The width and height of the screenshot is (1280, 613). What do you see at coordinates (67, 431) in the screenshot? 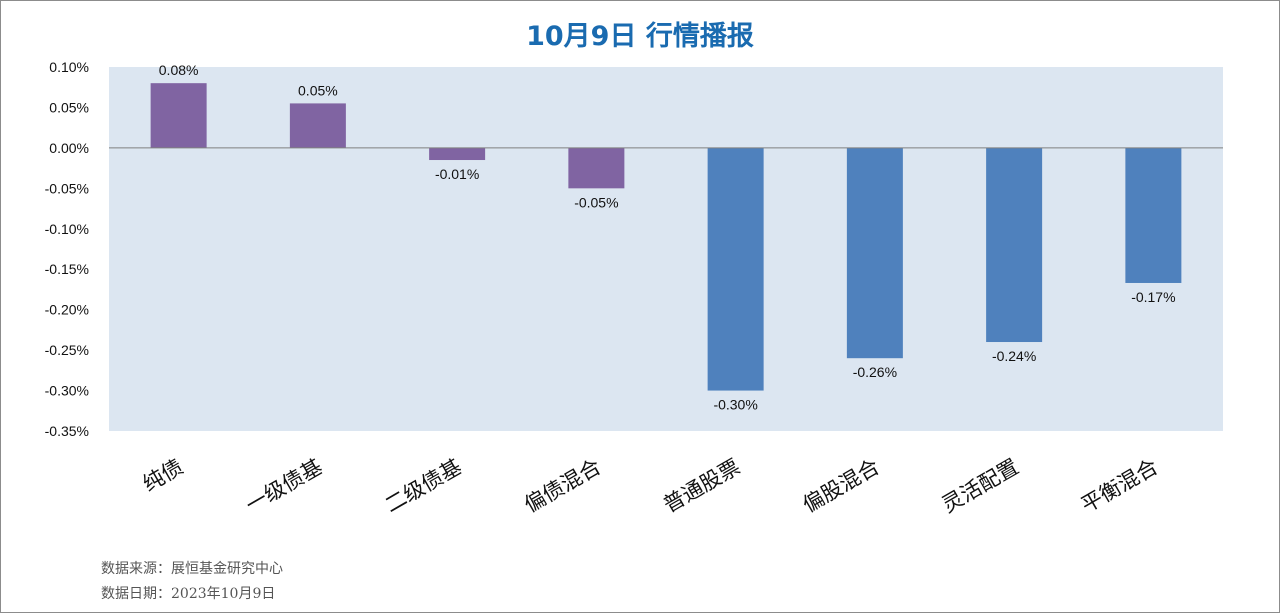
I see `y-tick-label: -0.35%` at bounding box center [67, 431].